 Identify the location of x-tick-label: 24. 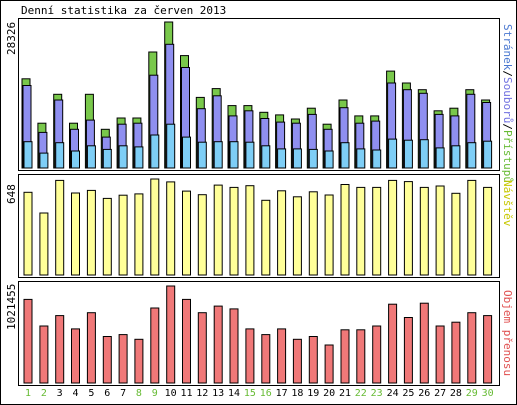
(392, 393).